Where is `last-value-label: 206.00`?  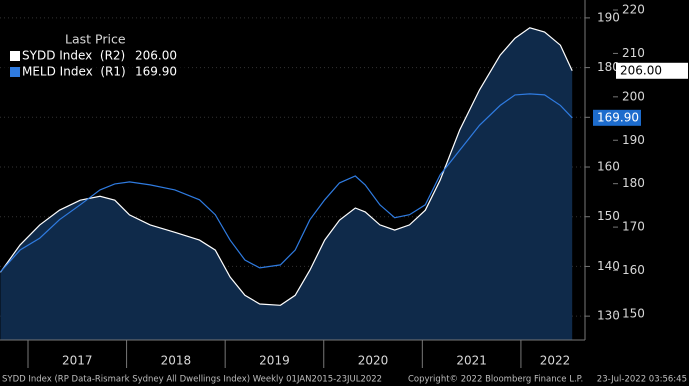 last-value-label: 206.00 is located at coordinates (641, 70).